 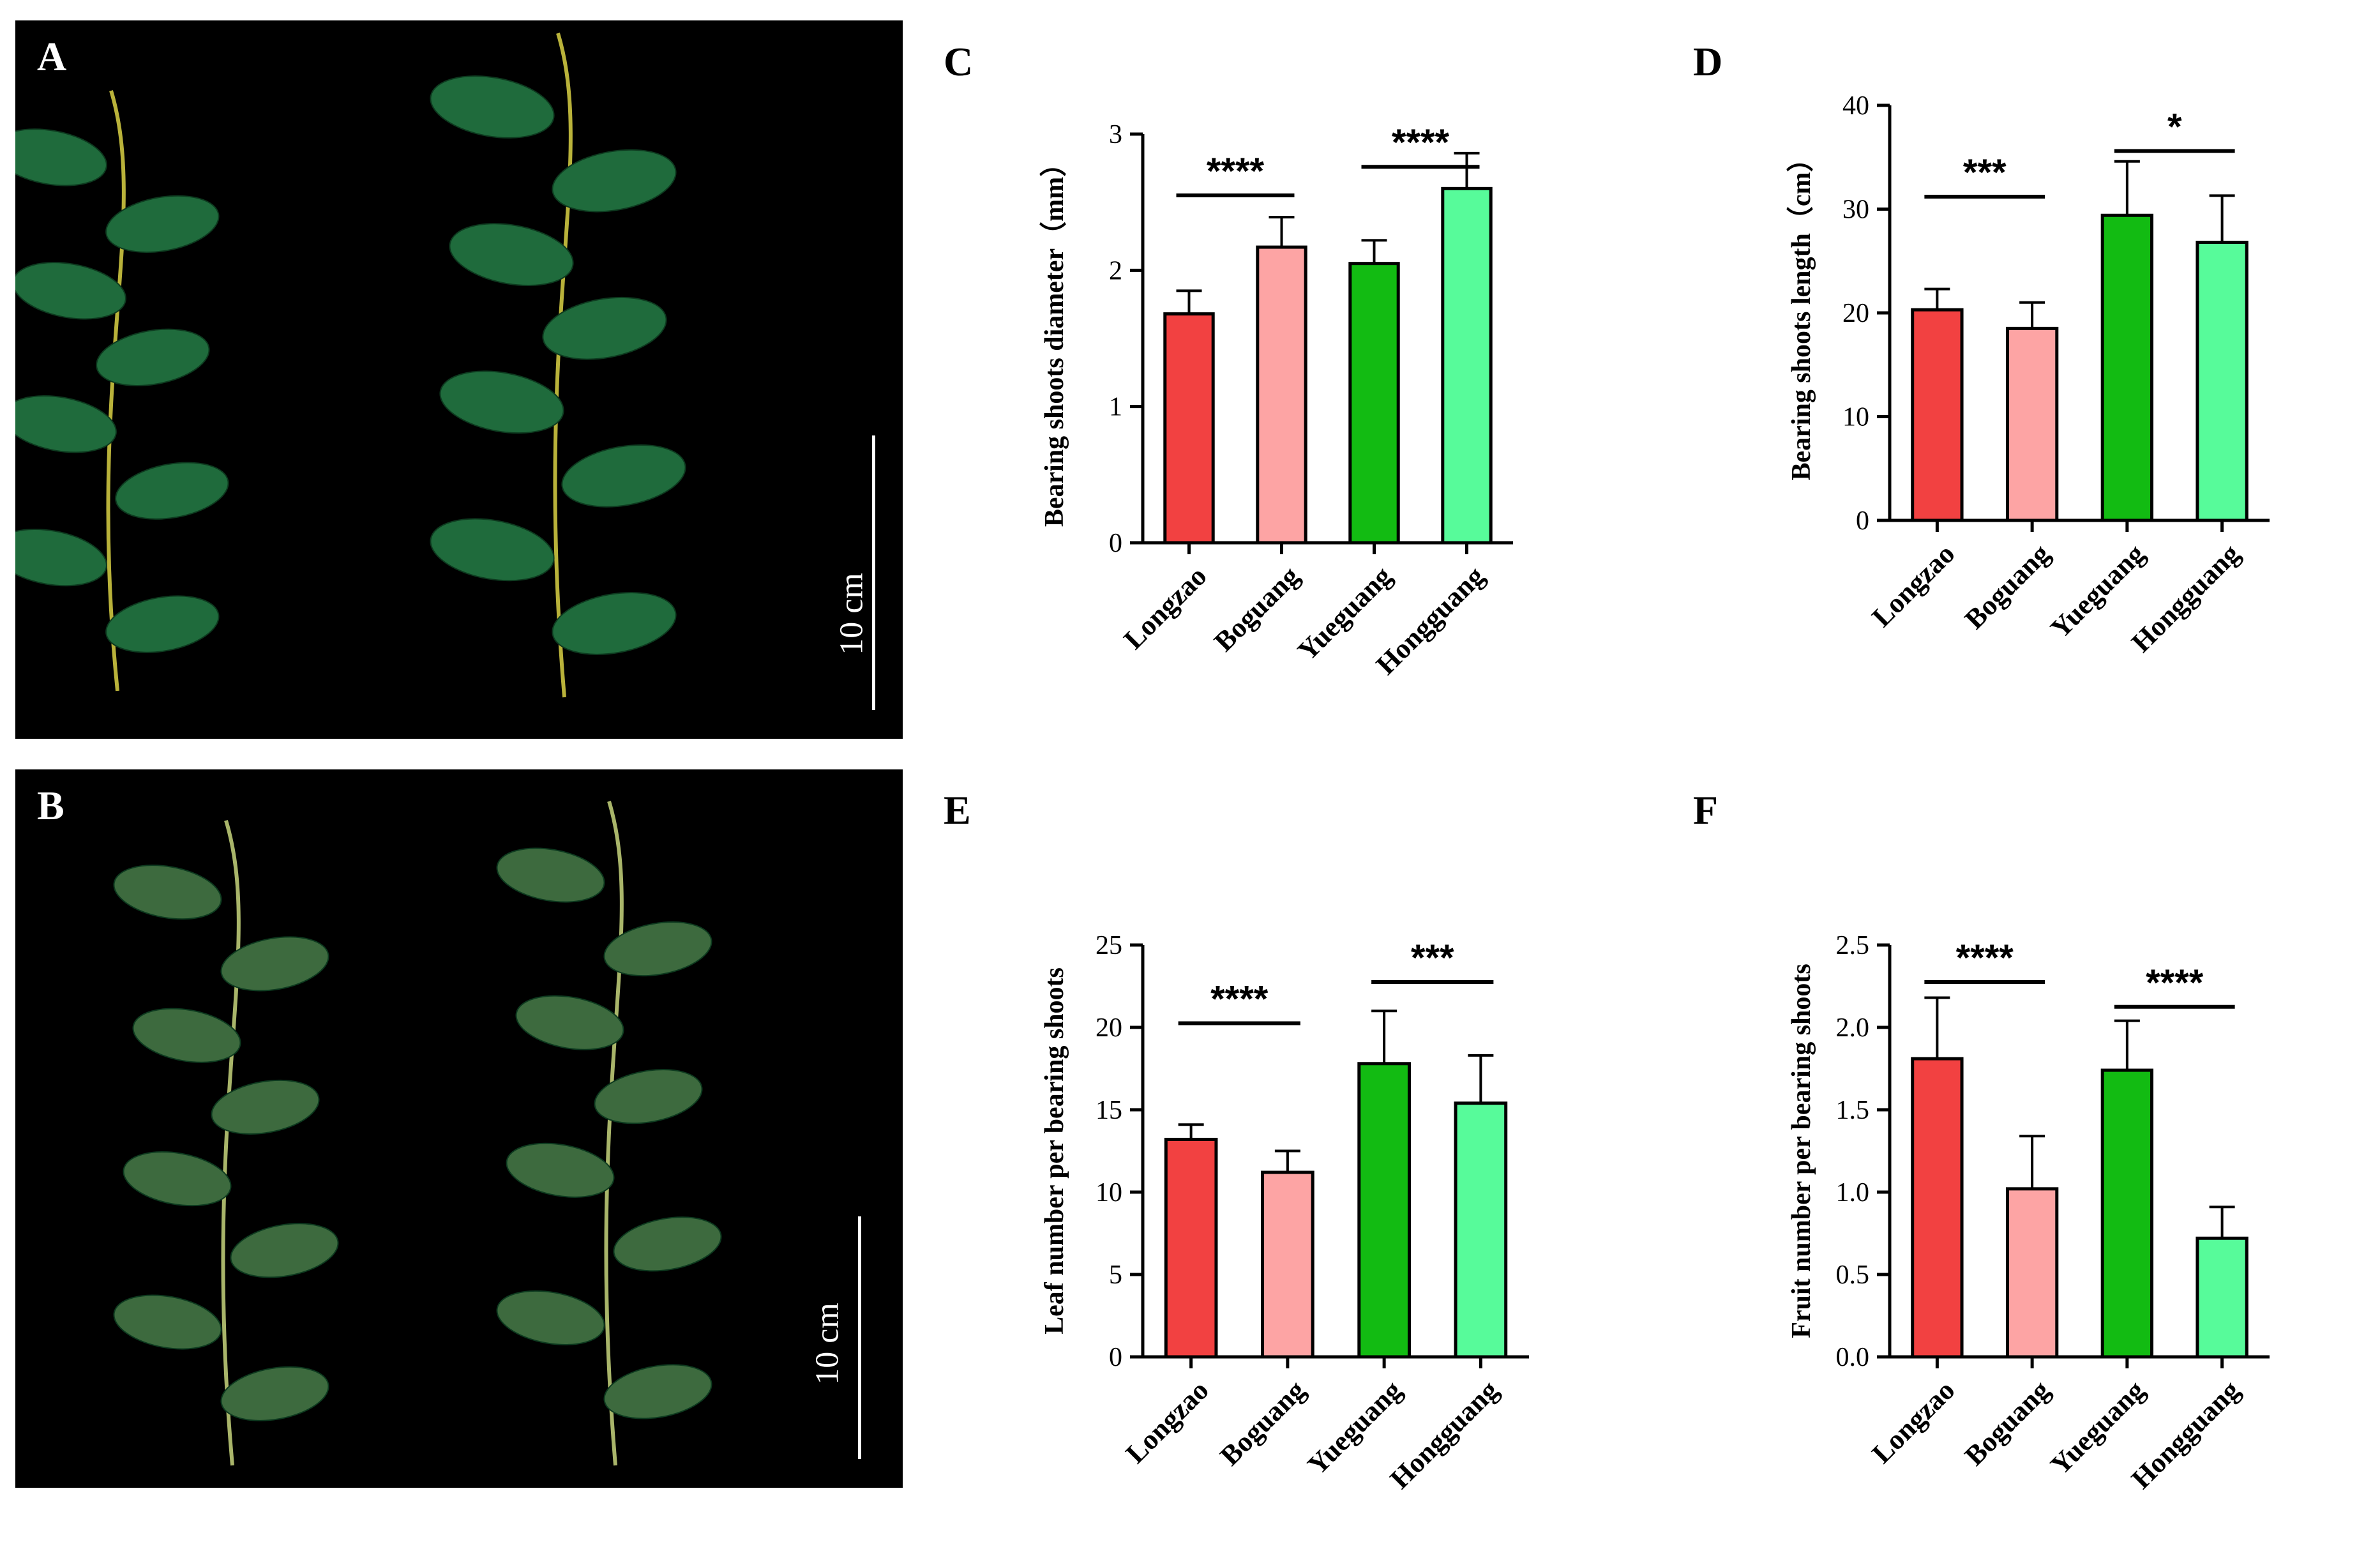 I want to click on y-tick-label: 40, so click(x=1855, y=106).